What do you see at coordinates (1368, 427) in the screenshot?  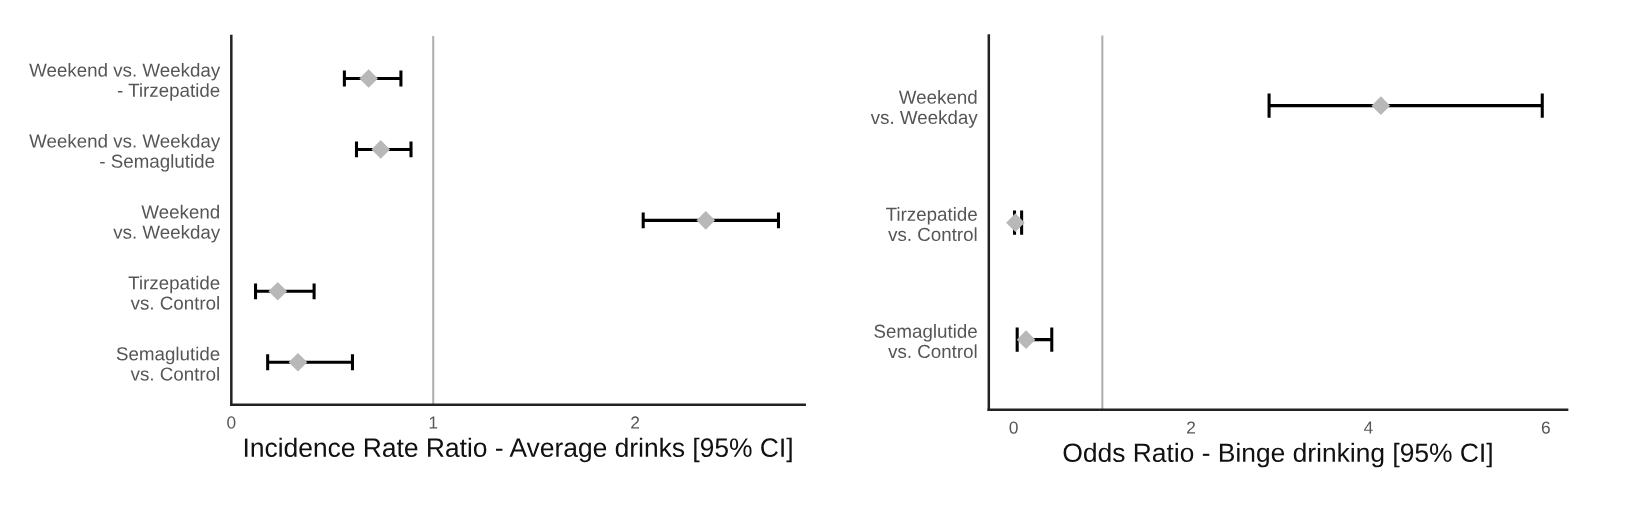 I see `x-tick-label: 4` at bounding box center [1368, 427].